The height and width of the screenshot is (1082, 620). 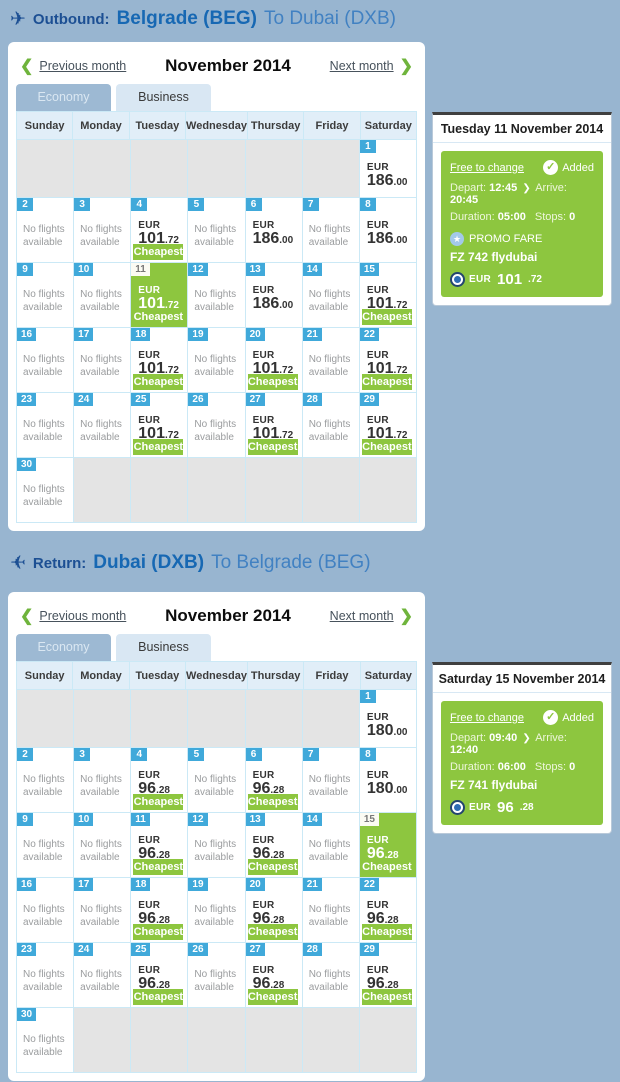 What do you see at coordinates (160, 425) in the screenshot?
I see `calendar-cell-day-25: 25 EUR 101.72 Cheapest` at bounding box center [160, 425].